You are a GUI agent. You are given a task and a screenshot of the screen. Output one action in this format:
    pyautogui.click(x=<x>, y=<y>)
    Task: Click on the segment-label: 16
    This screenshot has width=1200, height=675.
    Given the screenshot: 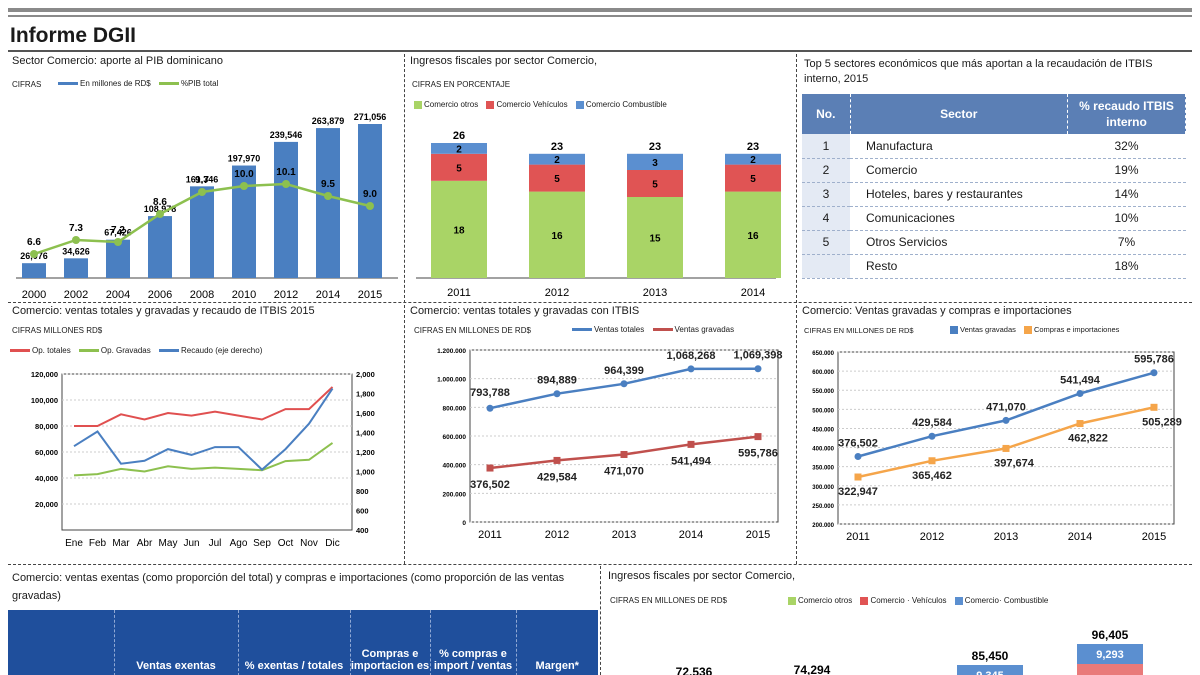 What is the action you would take?
    pyautogui.click(x=557, y=236)
    